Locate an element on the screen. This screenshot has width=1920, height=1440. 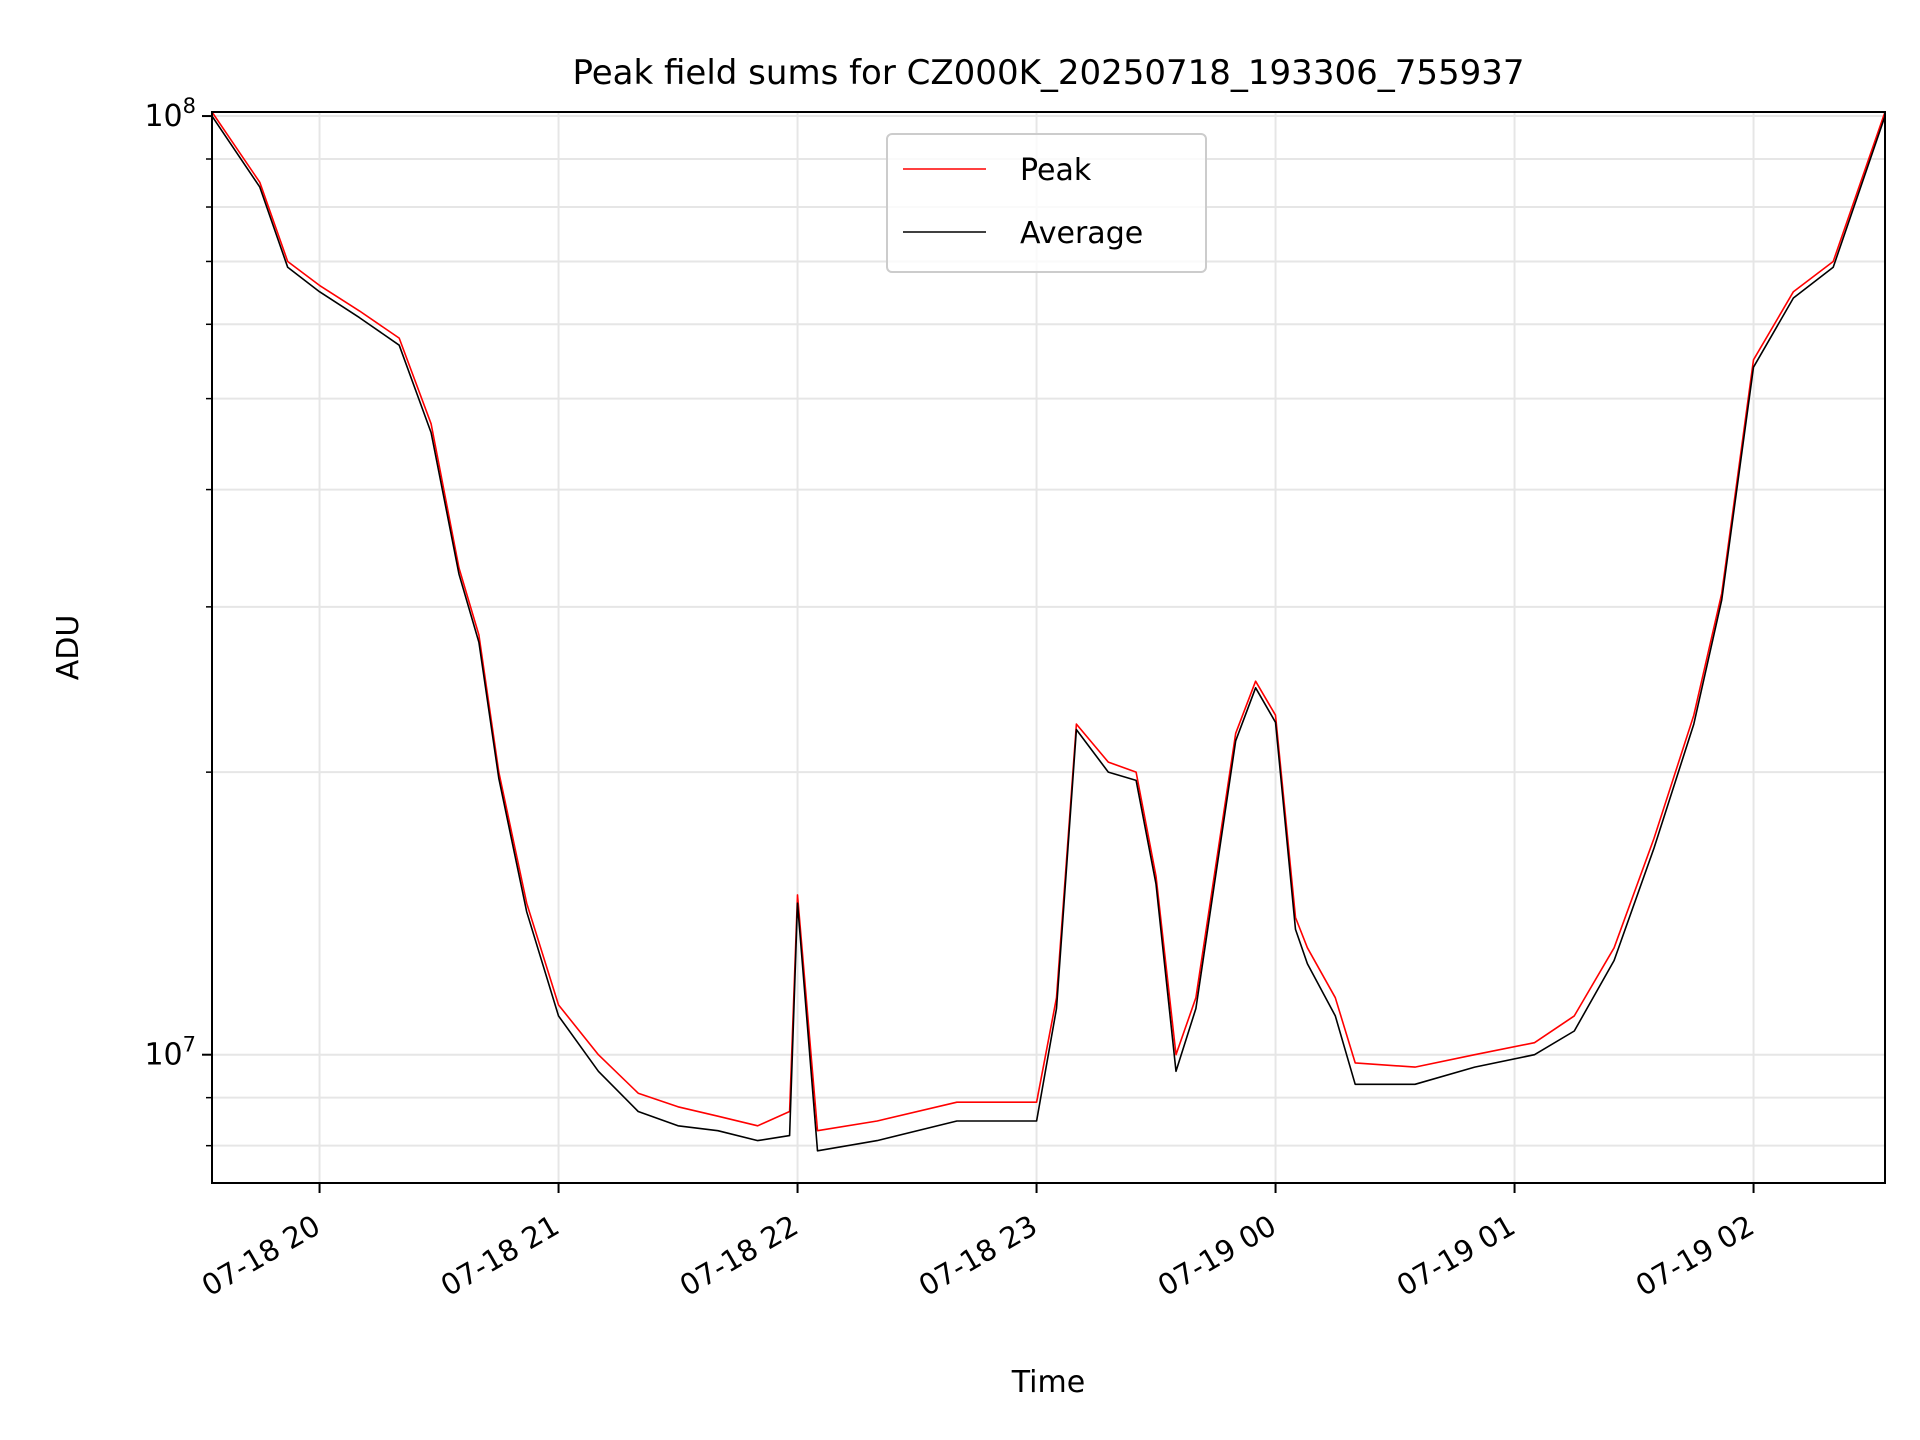
y-tick-label: 10⁷ is located at coordinates (170, 1053).